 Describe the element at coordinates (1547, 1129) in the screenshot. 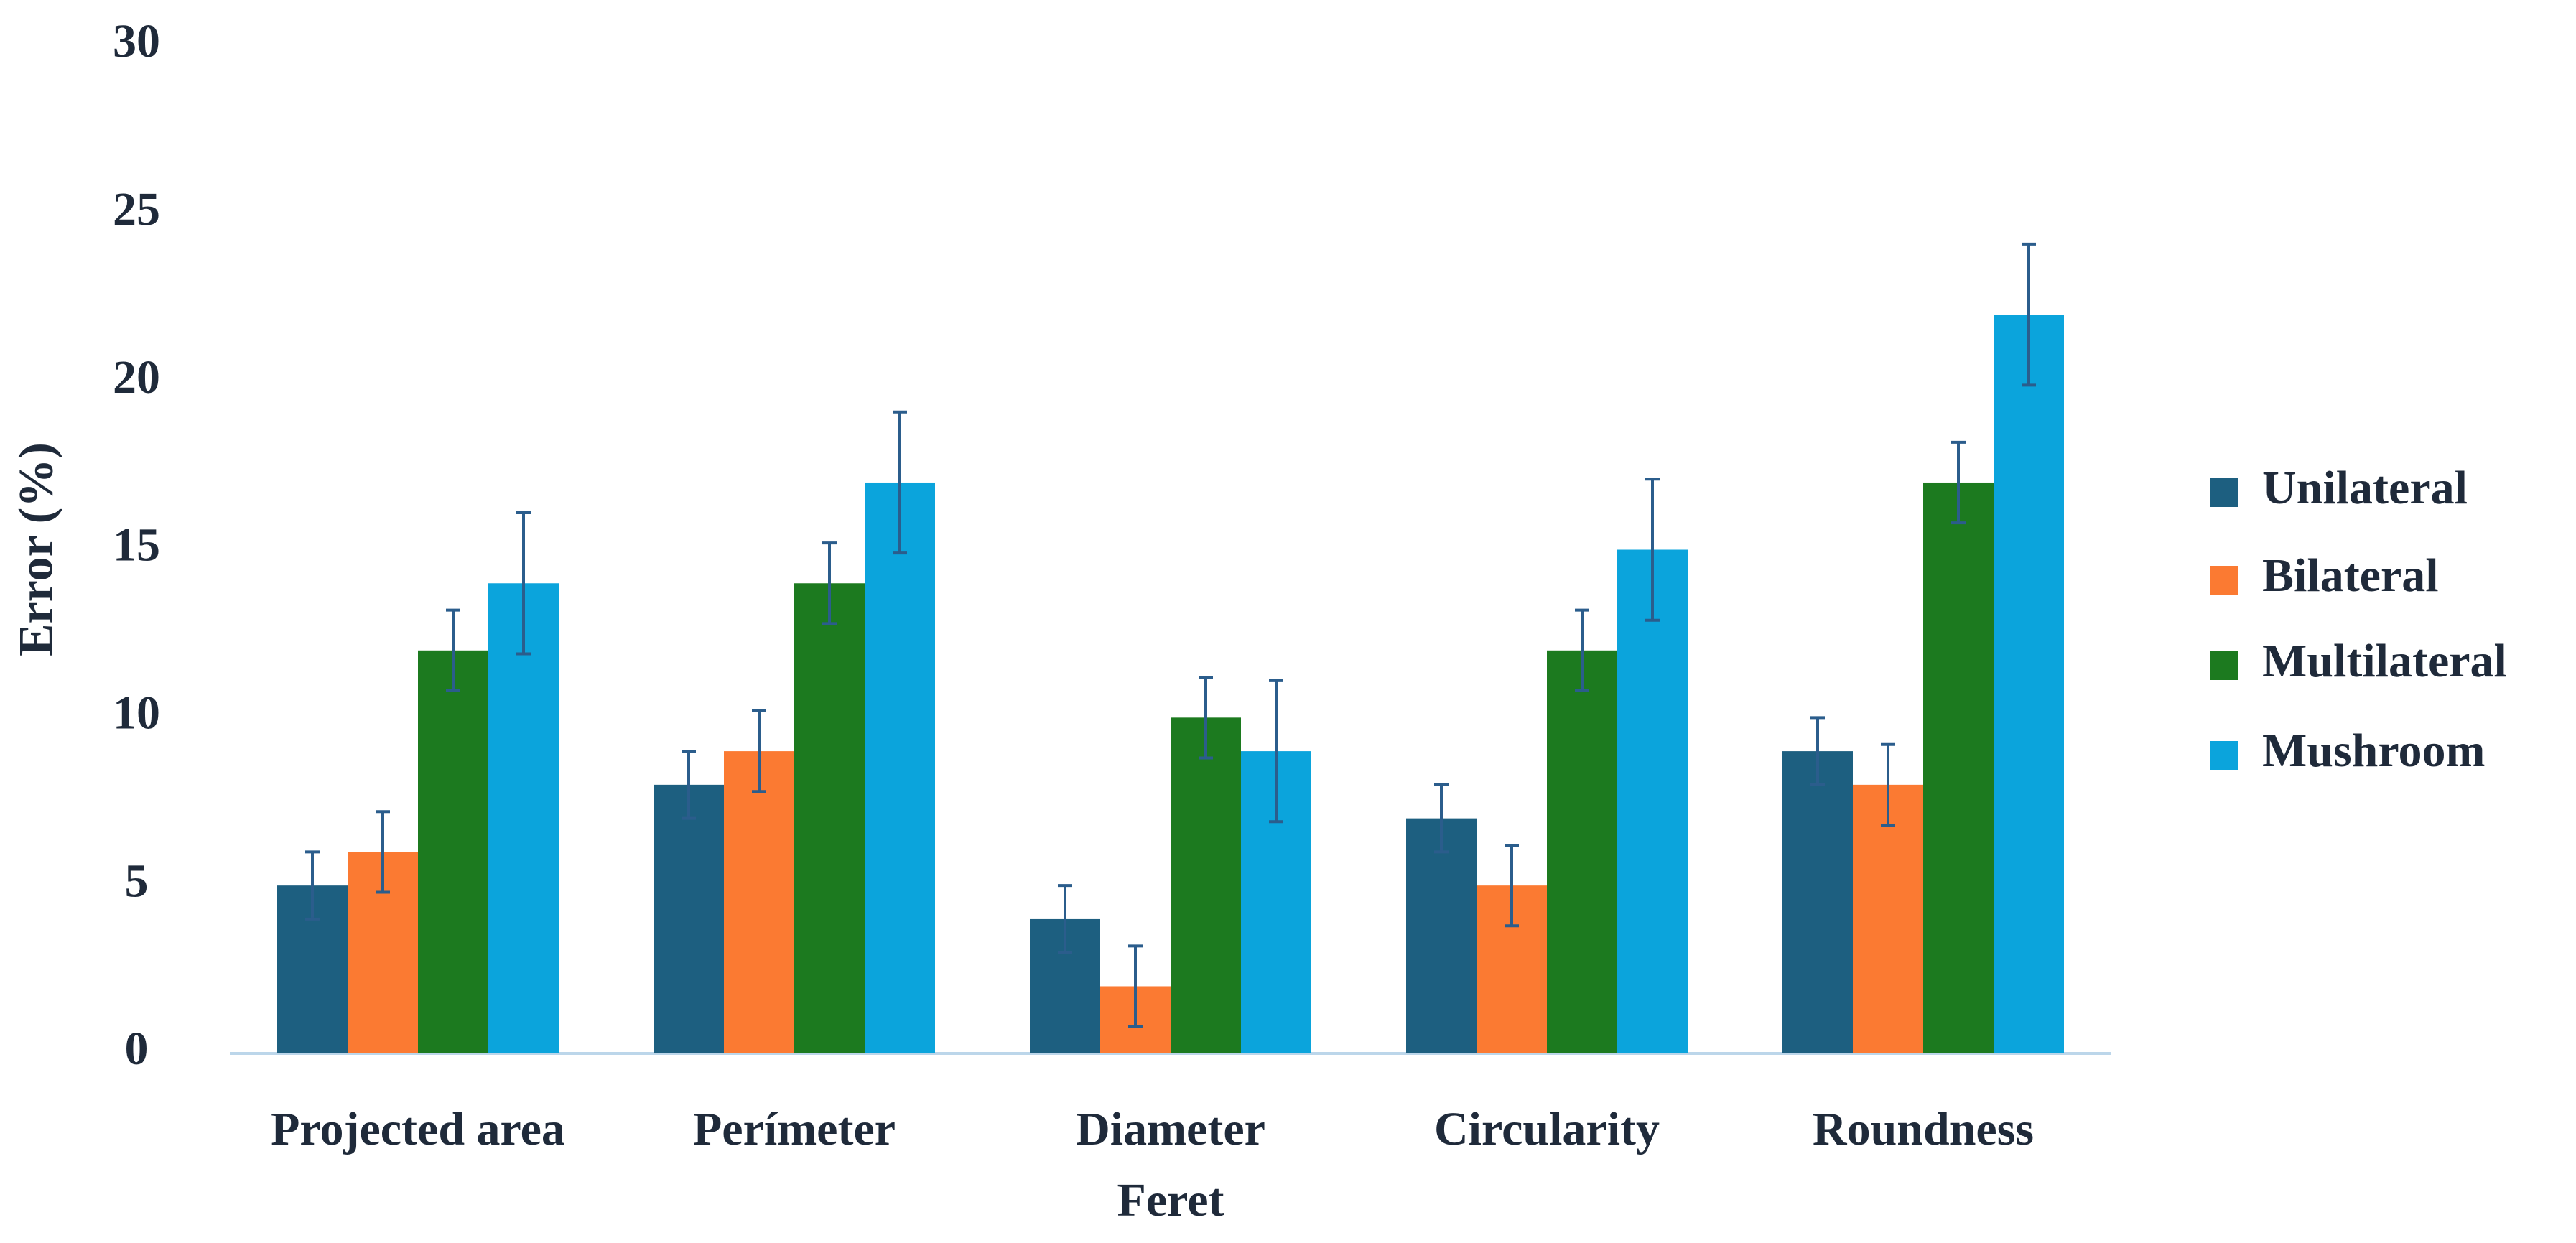

I see `x-tick-label: Circularity` at that location.